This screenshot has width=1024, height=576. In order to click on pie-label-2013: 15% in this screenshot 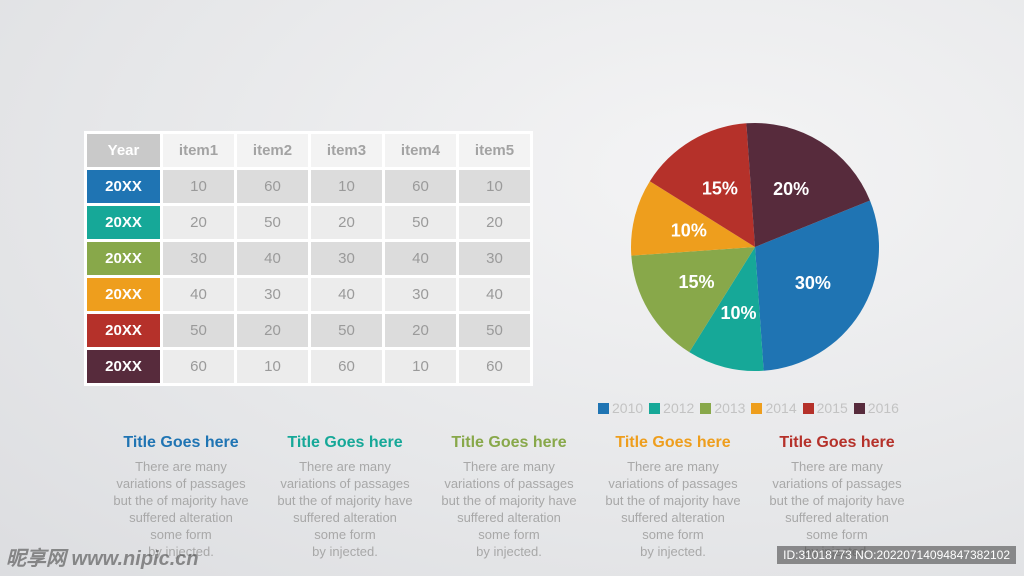, I will do `click(697, 282)`.